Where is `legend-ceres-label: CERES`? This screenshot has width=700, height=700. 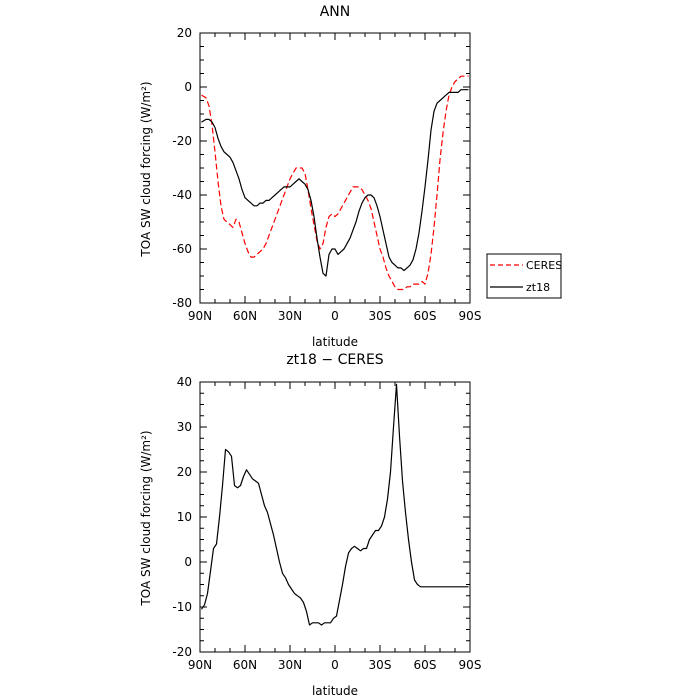 legend-ceres-label: CERES is located at coordinates (544, 265).